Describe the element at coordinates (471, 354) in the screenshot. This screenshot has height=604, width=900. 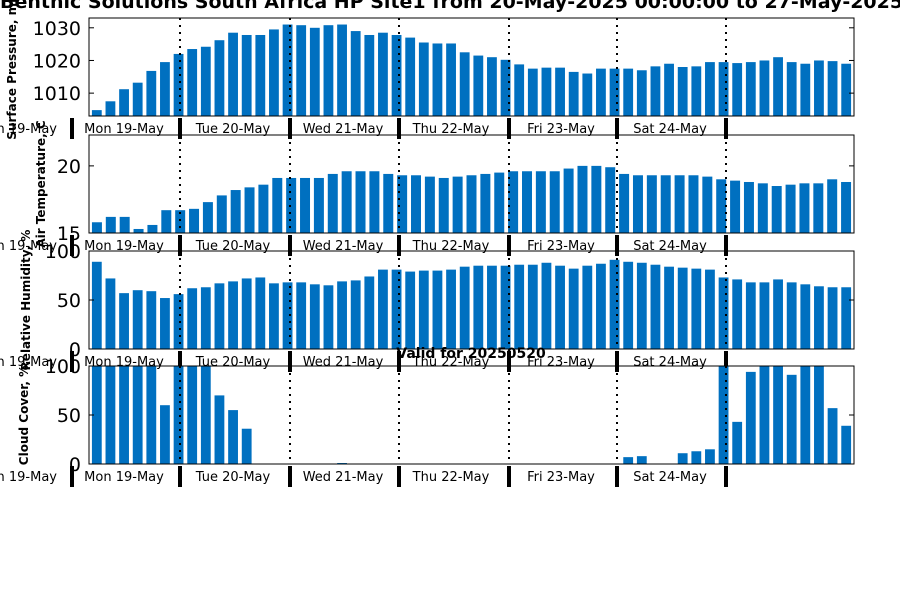
I see `valid-note: Valid for 20250520` at that location.